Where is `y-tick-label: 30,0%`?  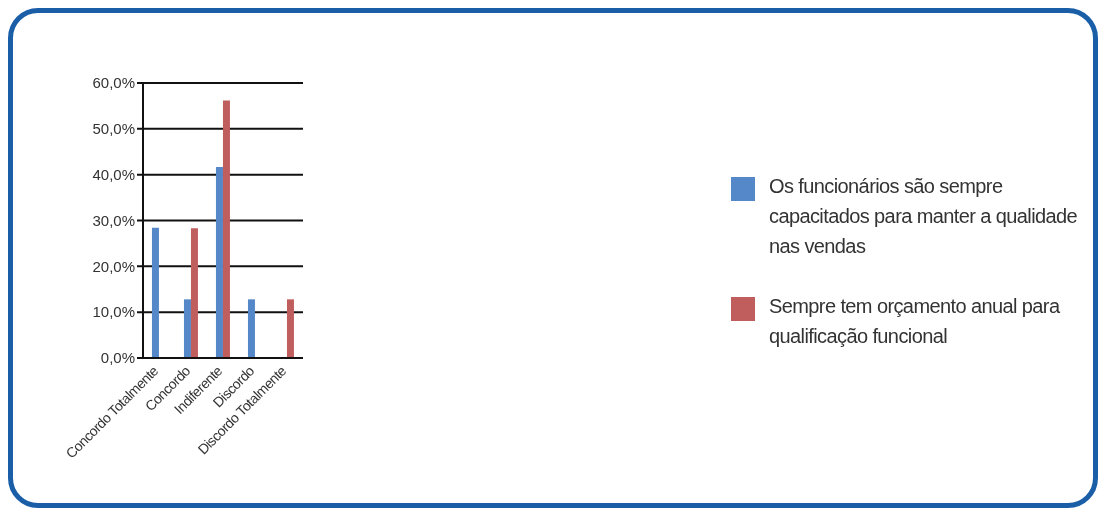
y-tick-label: 30,0% is located at coordinates (113, 220).